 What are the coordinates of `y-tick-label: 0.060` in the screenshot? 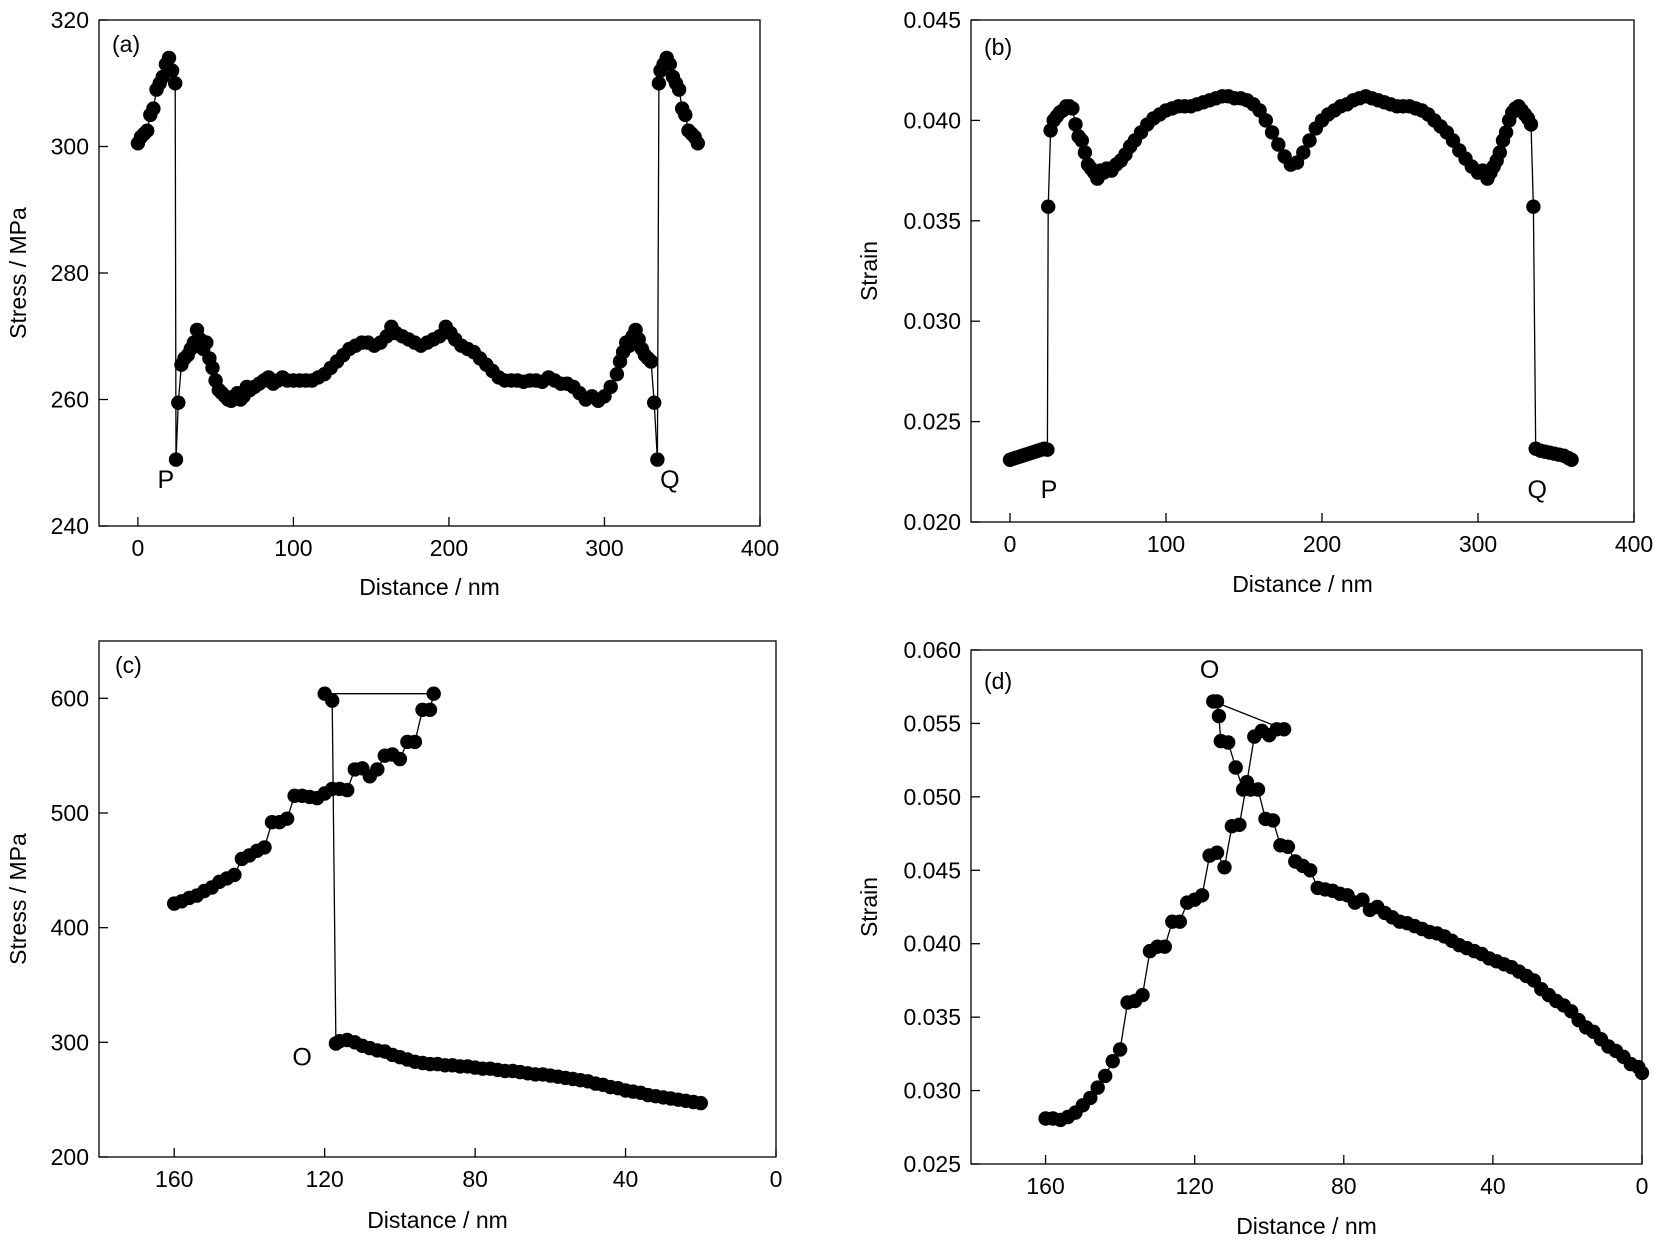 It's located at (932, 650).